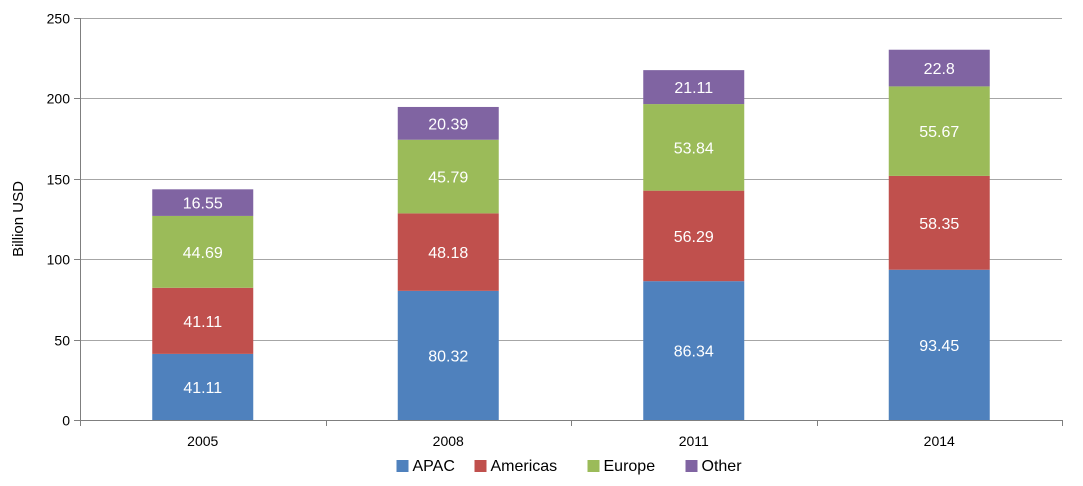  I want to click on data-label: 16.55, so click(203, 204).